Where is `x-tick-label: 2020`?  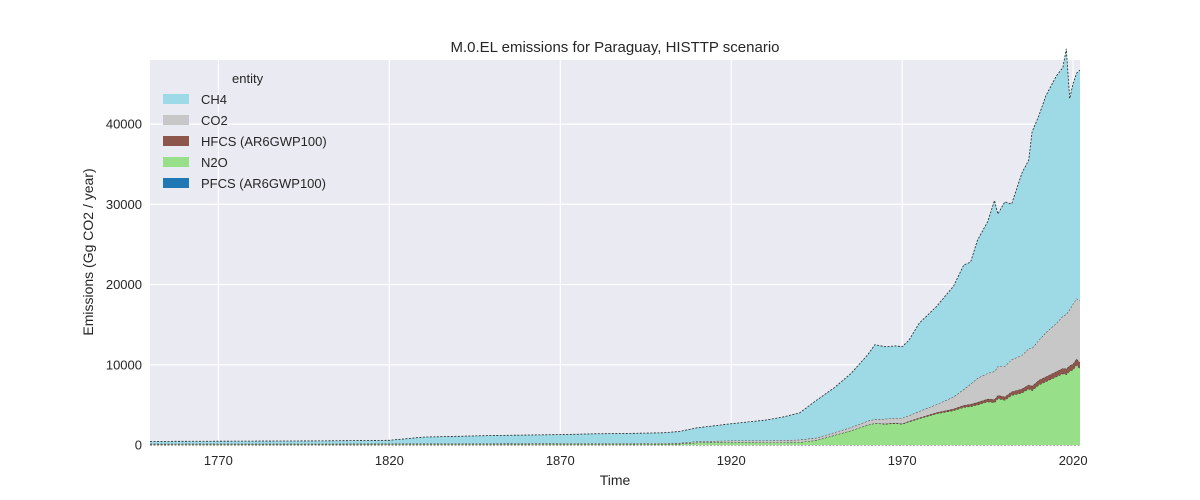
x-tick-label: 2020 is located at coordinates (1073, 460).